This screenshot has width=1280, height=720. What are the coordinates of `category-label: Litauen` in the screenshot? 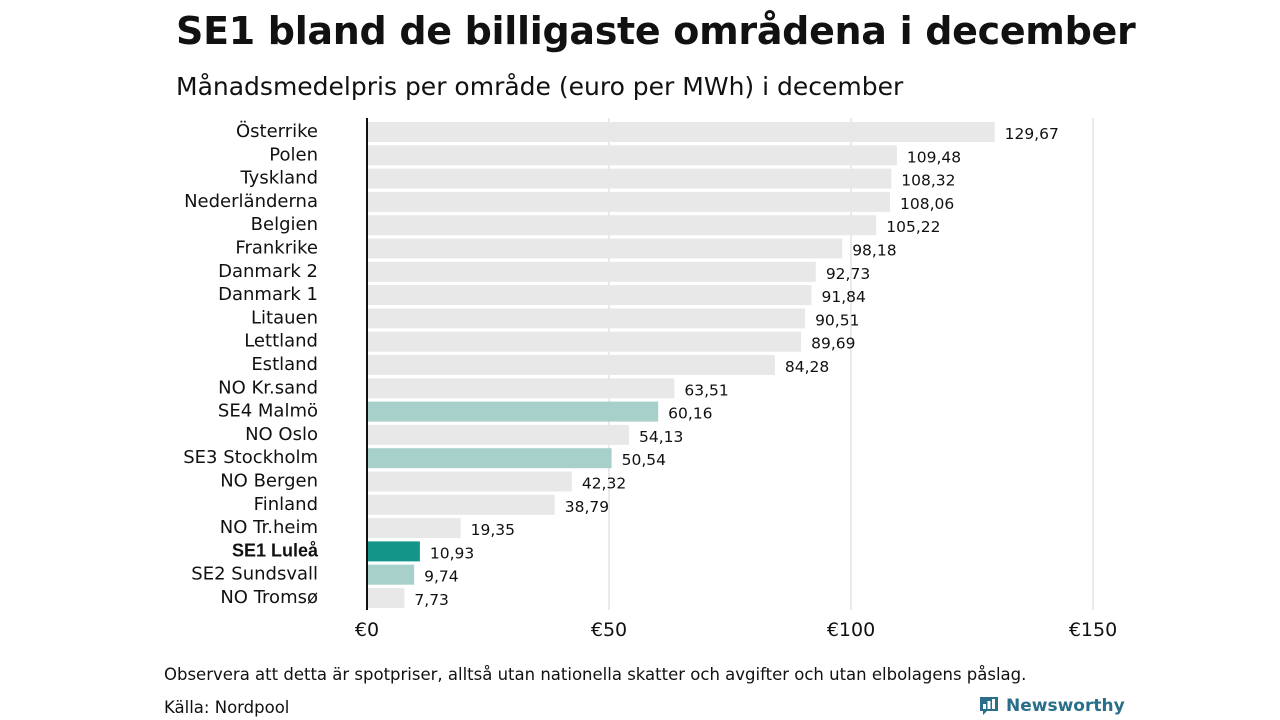 It's located at (284, 317).